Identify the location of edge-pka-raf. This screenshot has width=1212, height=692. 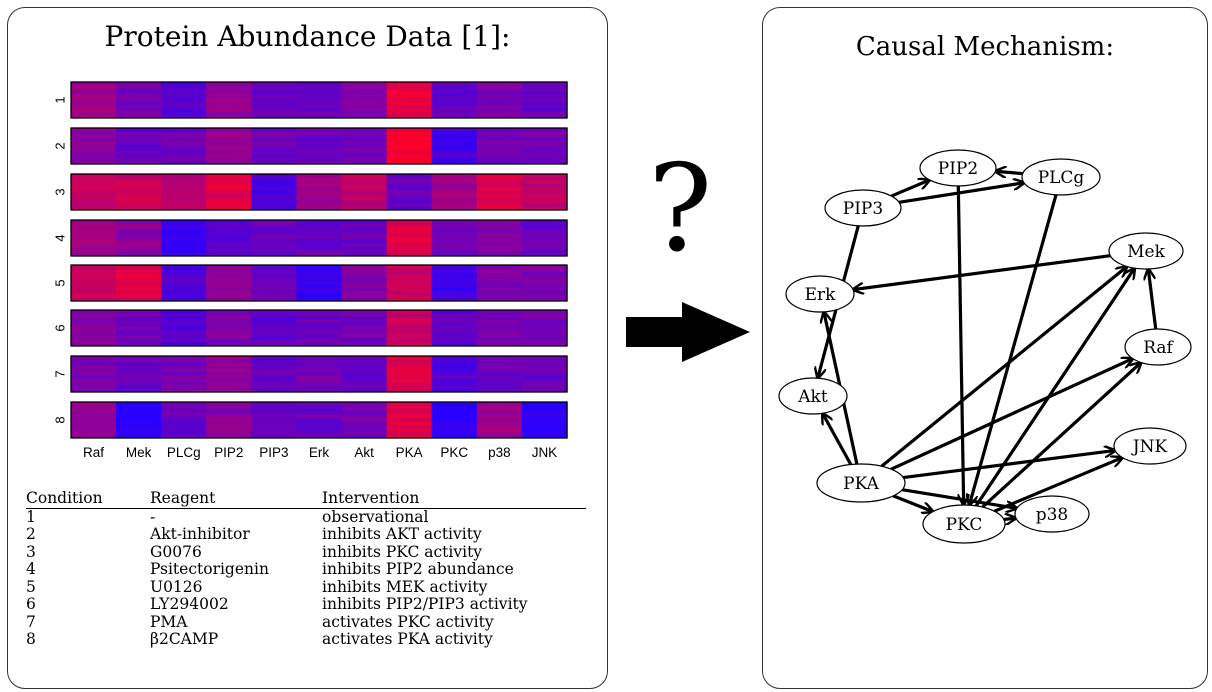
(1011, 415).